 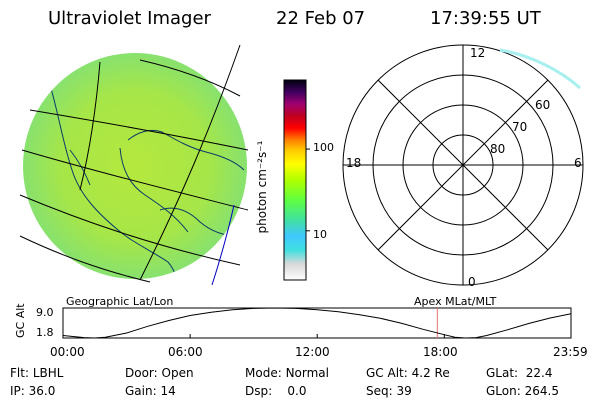 I want to click on seq-value: 39, so click(x=404, y=391).